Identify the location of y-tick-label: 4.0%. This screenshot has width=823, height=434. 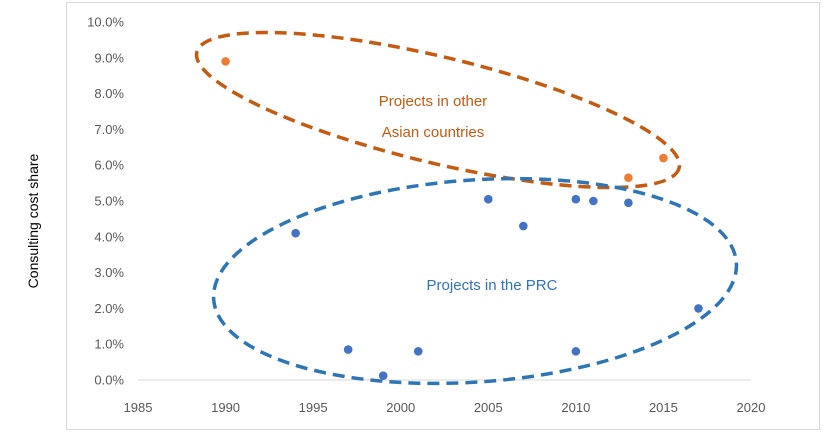
(109, 236).